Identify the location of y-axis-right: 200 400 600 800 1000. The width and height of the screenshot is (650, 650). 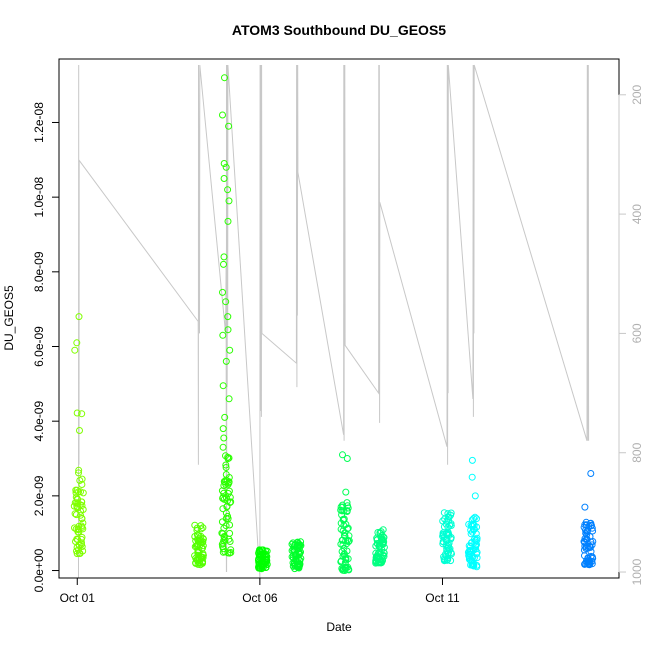
(631, 334).